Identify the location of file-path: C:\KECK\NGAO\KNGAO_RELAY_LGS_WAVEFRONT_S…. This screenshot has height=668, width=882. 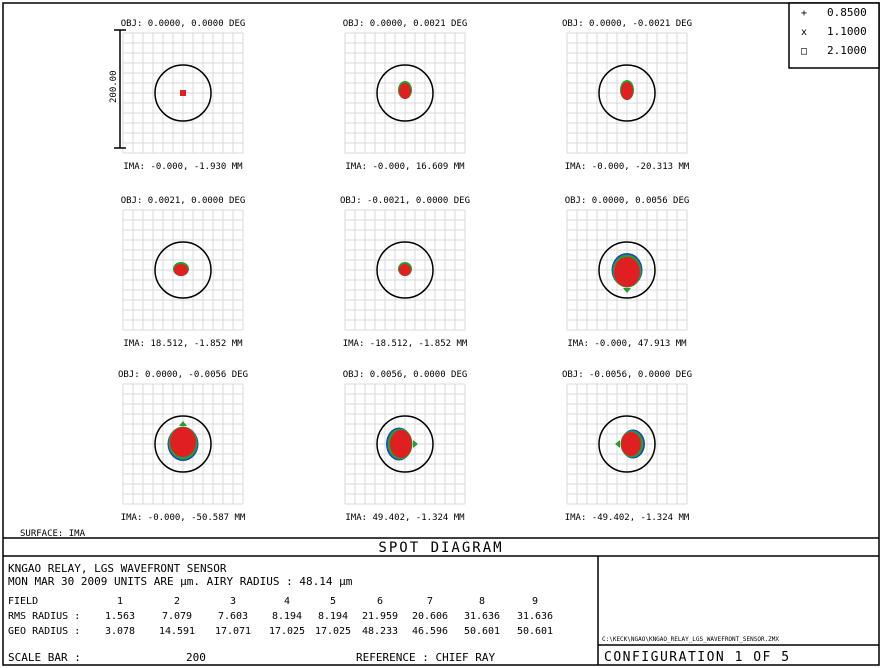
(690, 639).